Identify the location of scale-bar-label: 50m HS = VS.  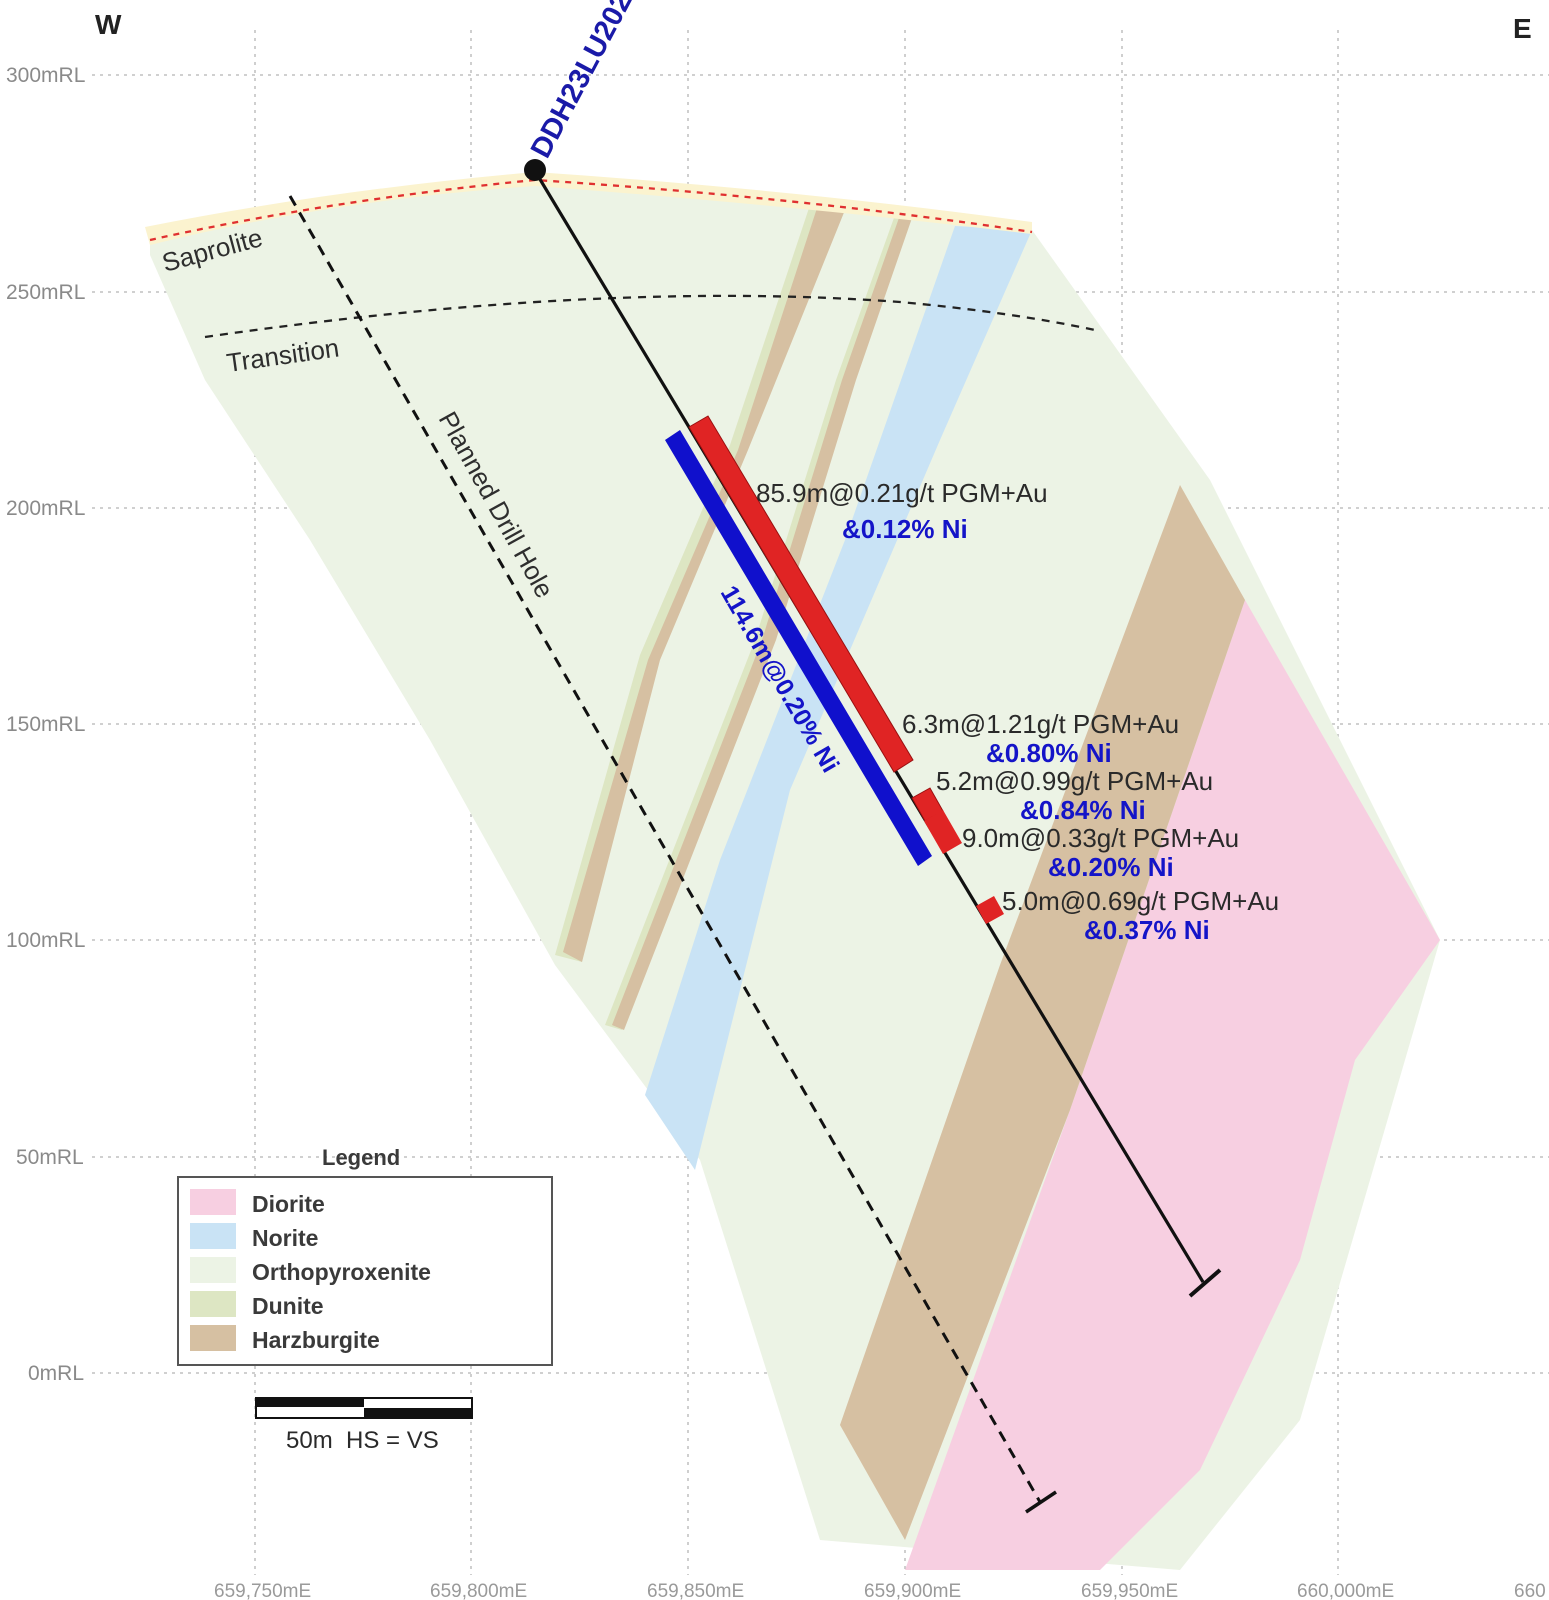
(362, 1440).